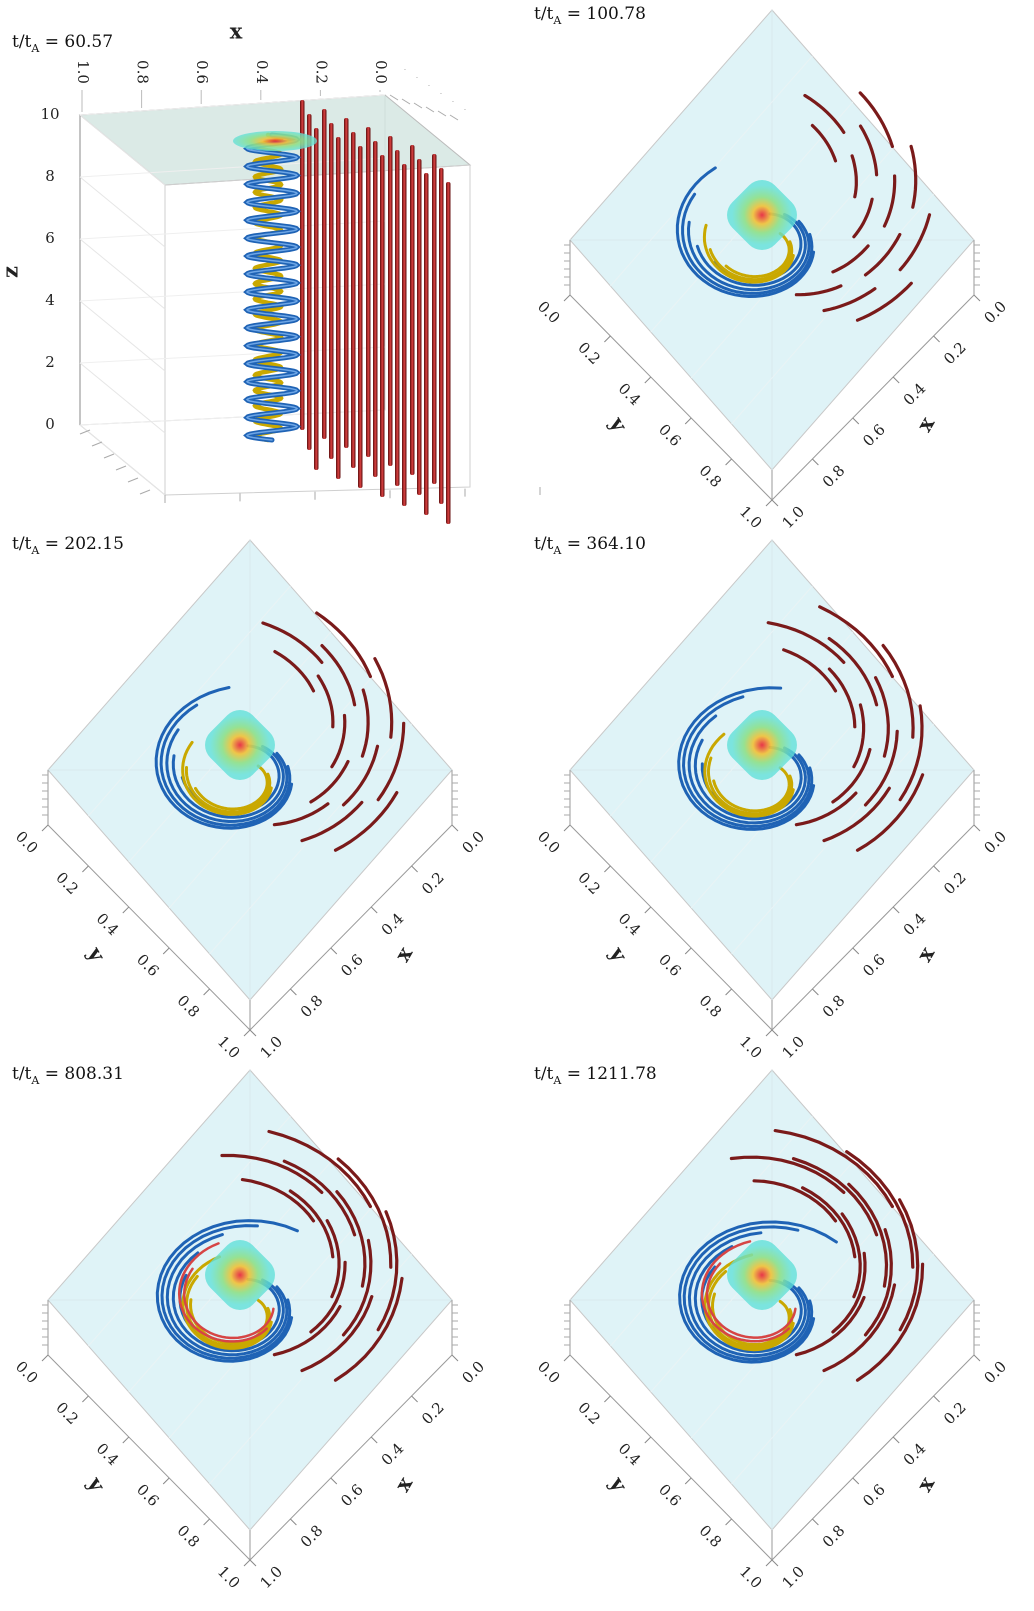  I want to click on y-tick-label: 1.0, so click(751, 1047).